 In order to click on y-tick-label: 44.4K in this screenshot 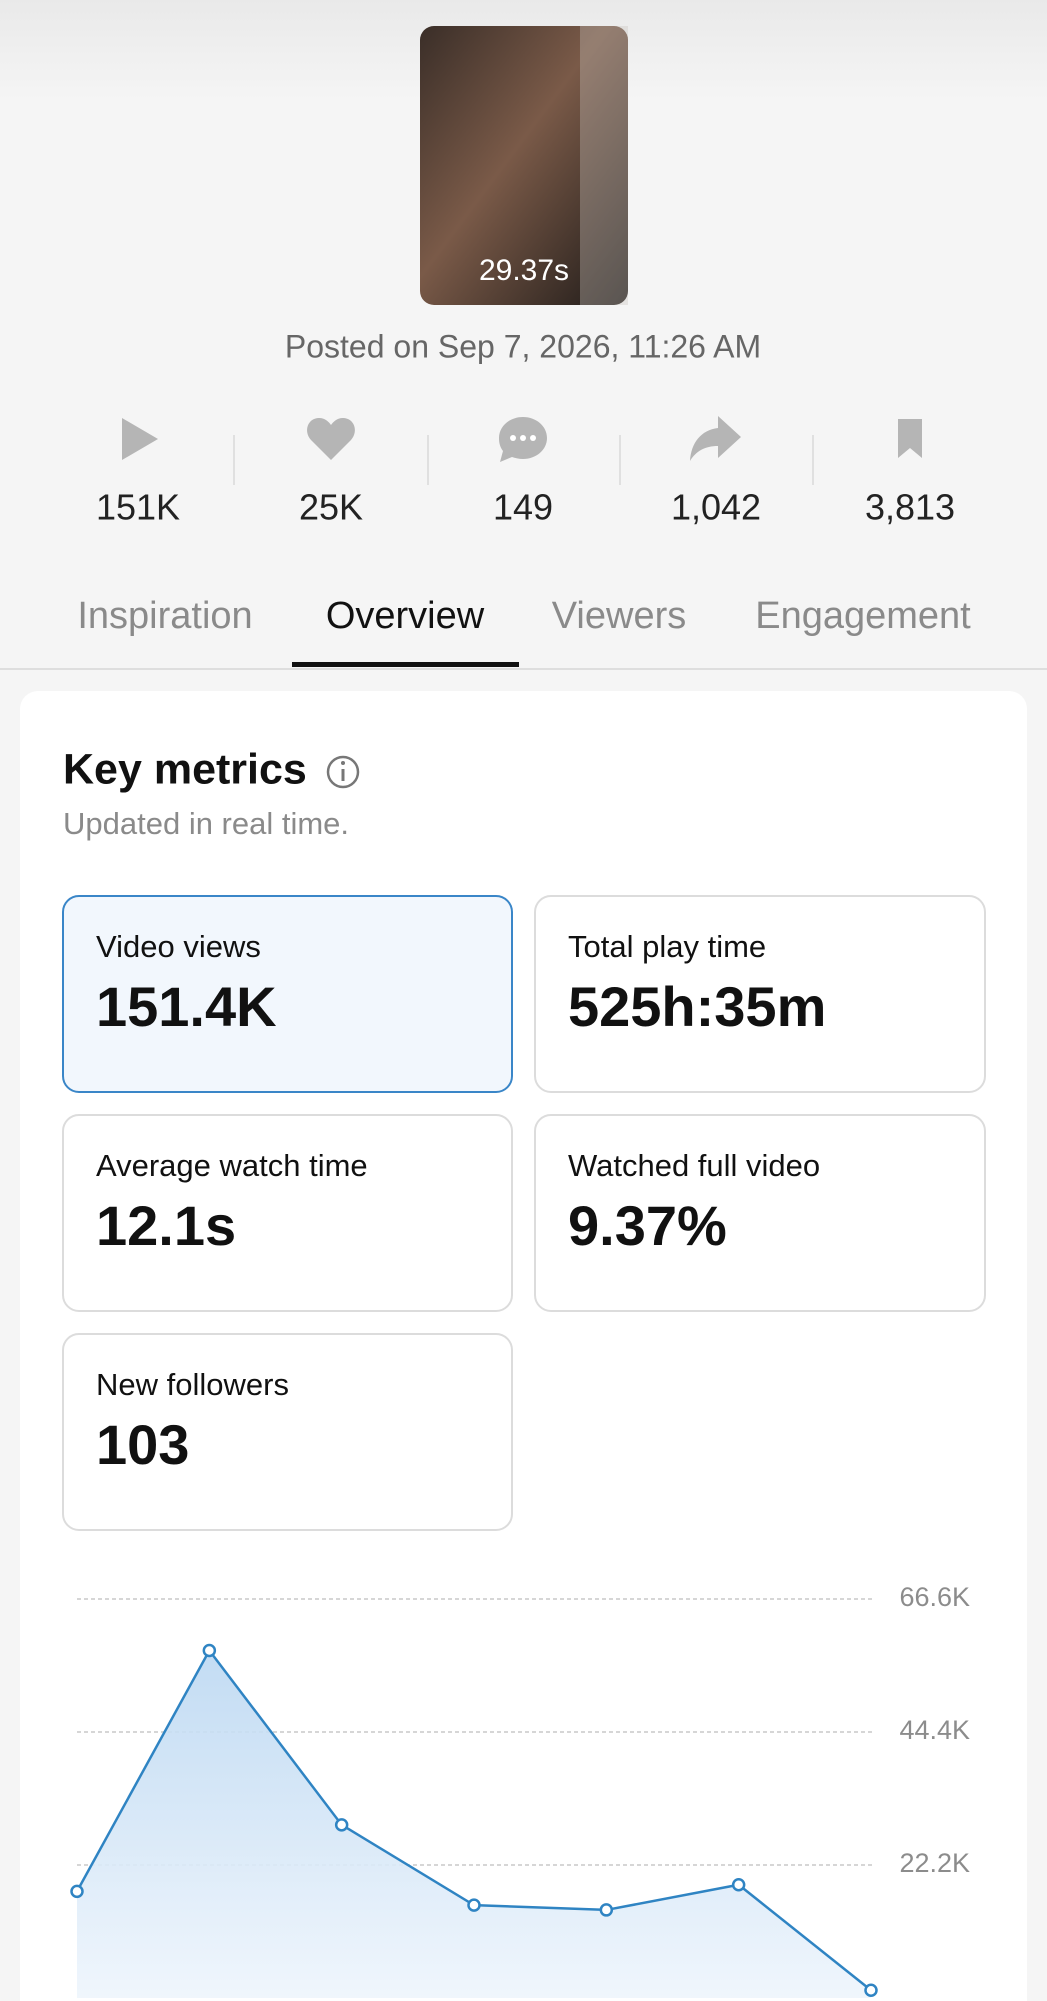, I will do `click(934, 1730)`.